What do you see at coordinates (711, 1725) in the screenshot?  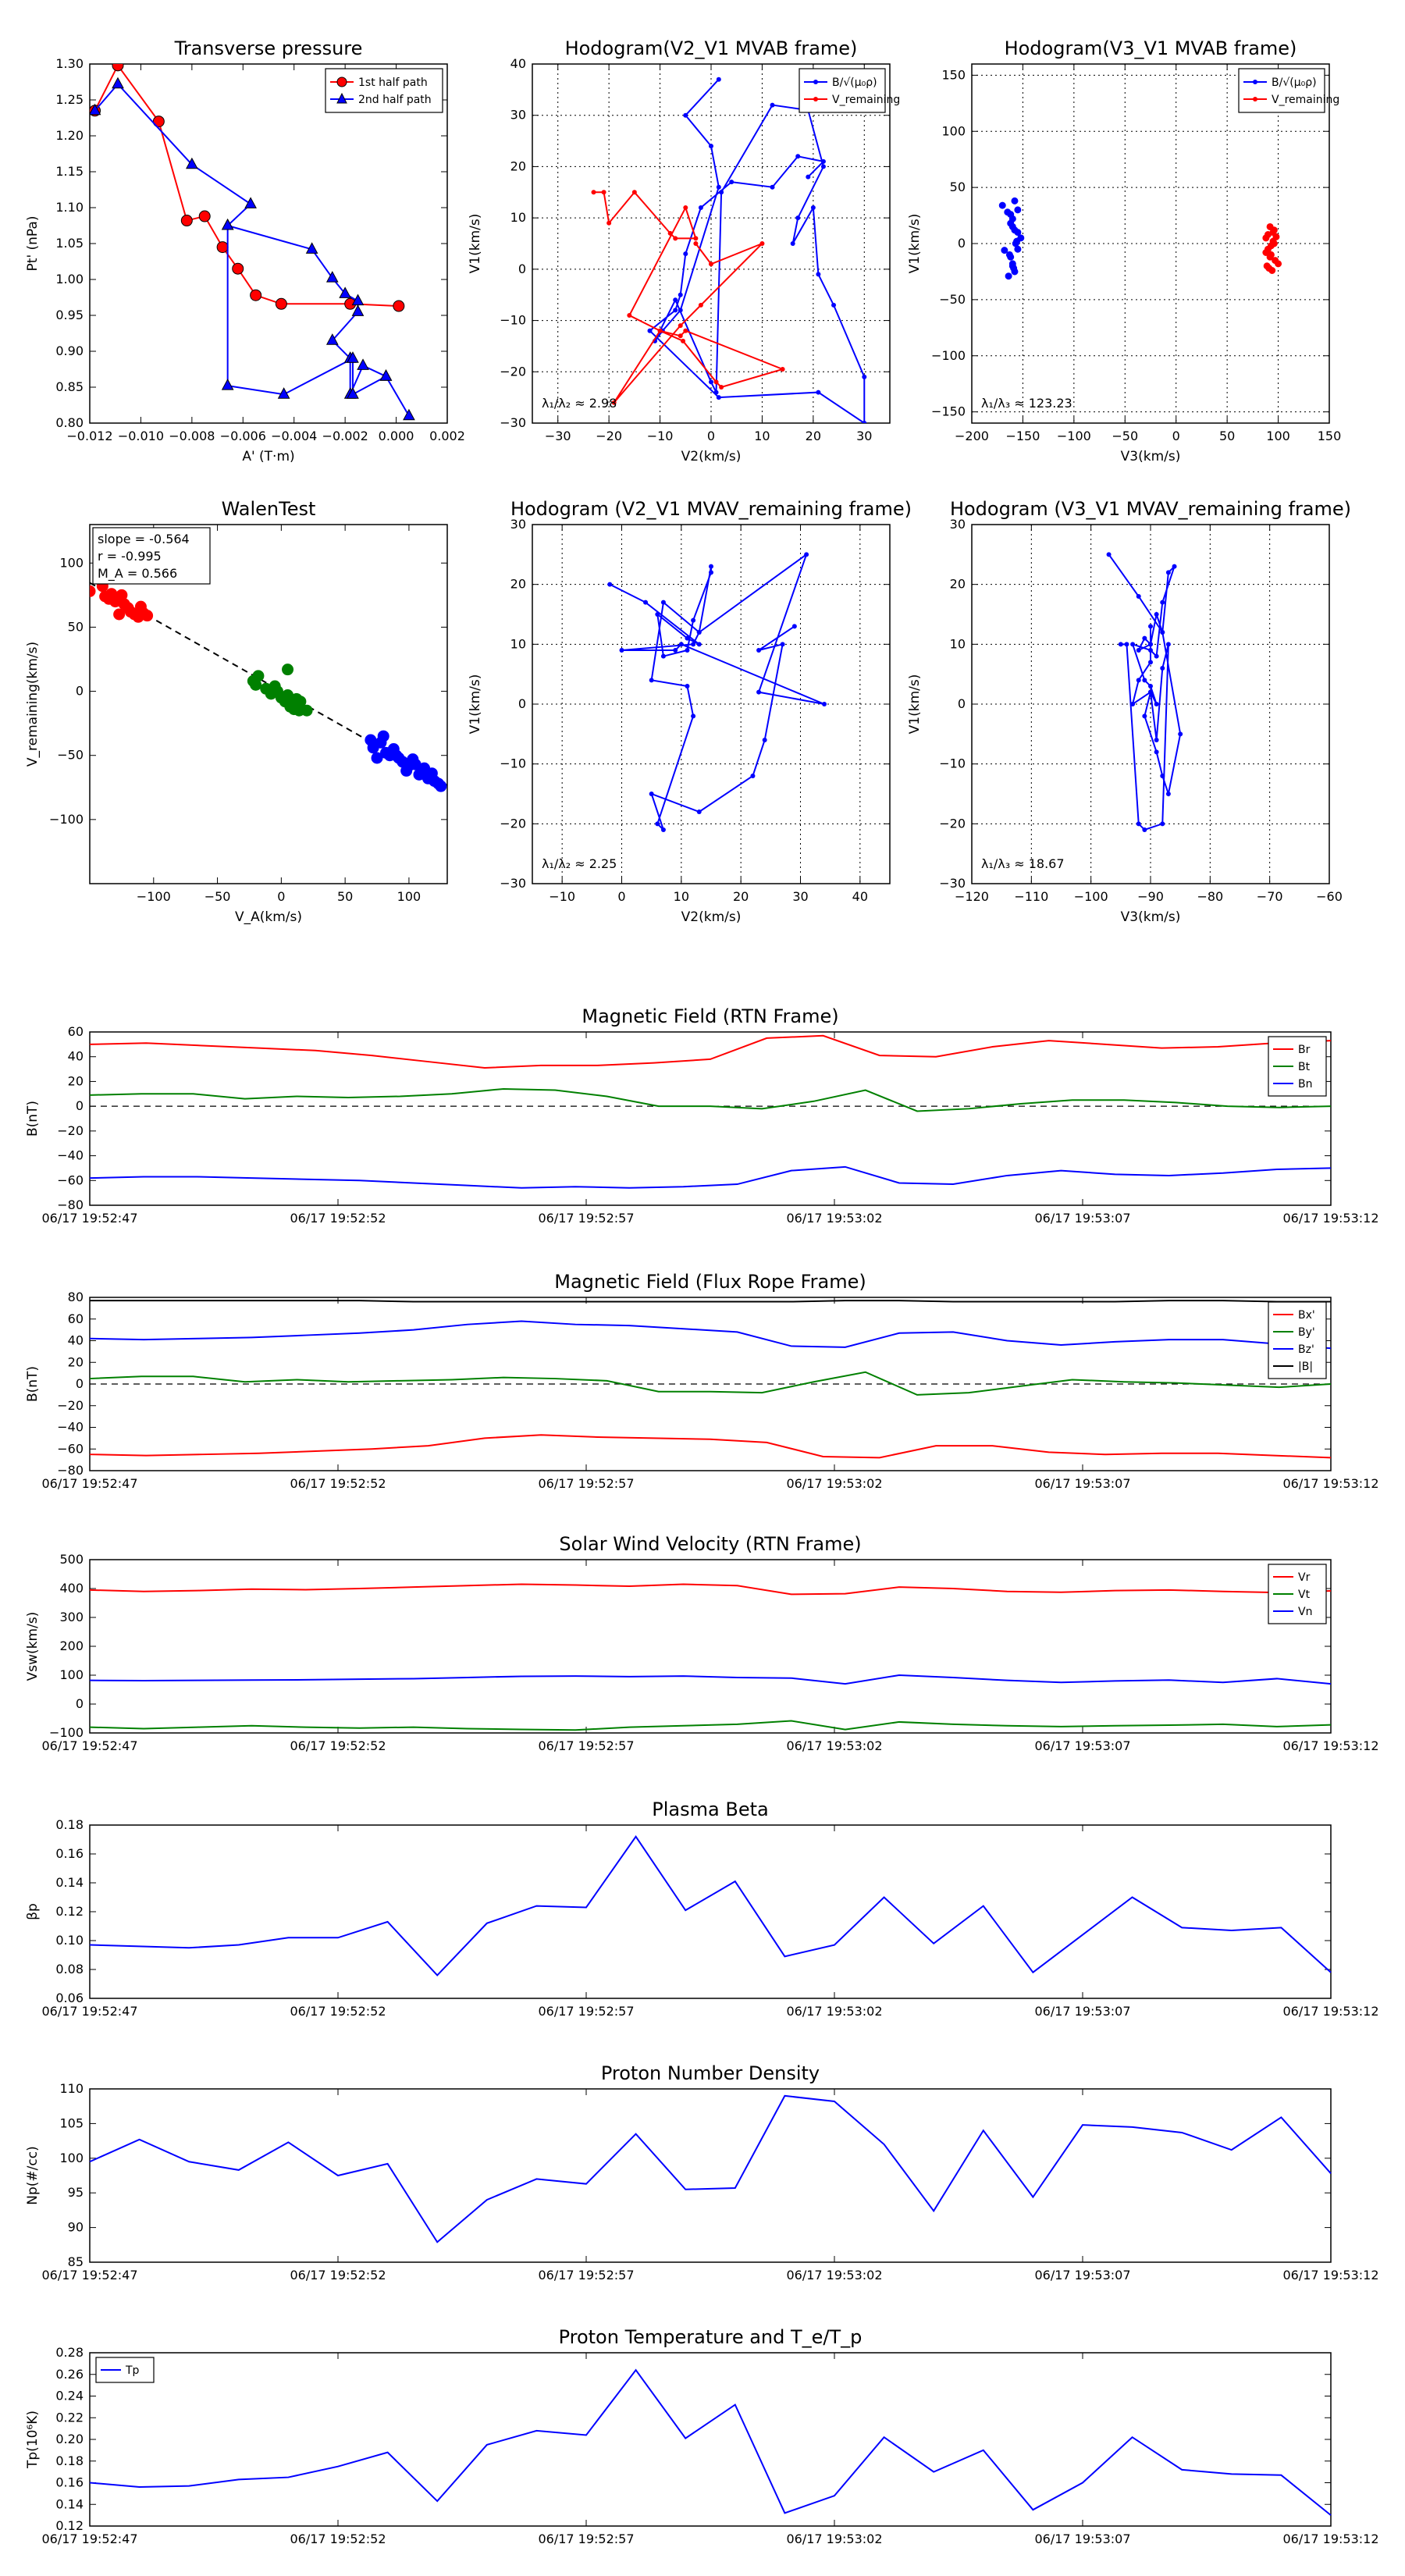 I see `series-line-Vt` at bounding box center [711, 1725].